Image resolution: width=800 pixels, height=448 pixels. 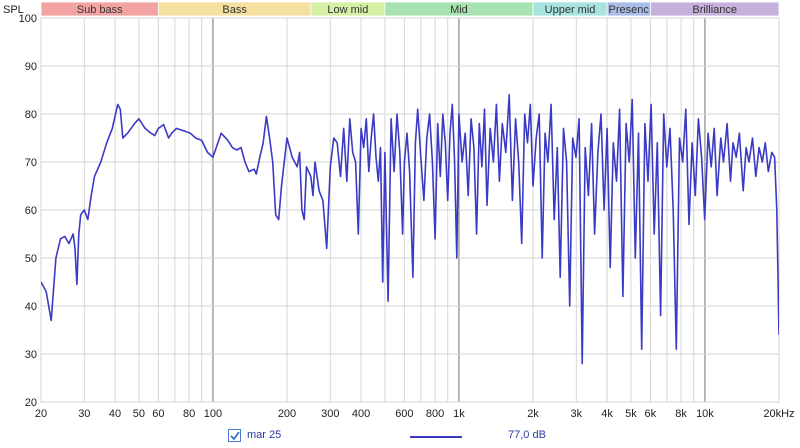 What do you see at coordinates (607, 414) in the screenshot?
I see `x-tick-label: 4k` at bounding box center [607, 414].